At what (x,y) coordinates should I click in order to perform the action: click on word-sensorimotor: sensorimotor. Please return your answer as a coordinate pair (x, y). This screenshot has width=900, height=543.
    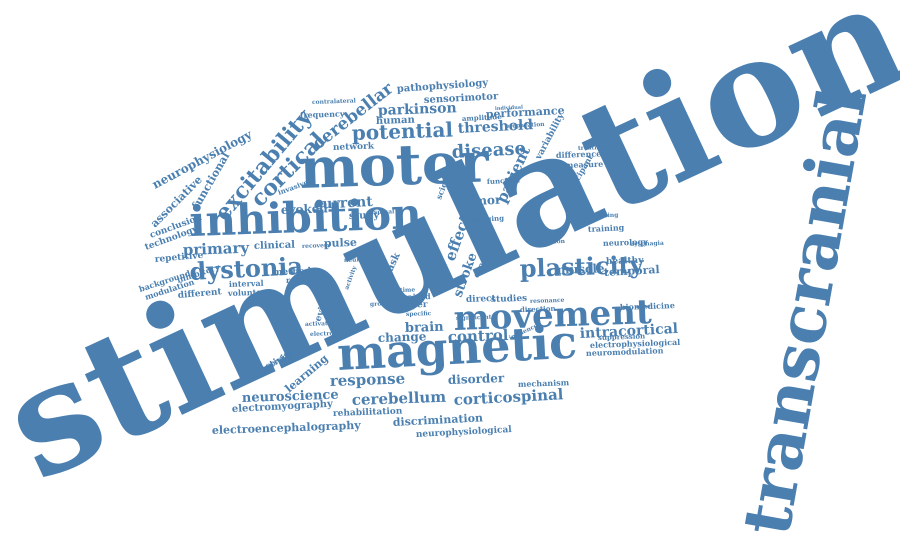
    Looking at the image, I should click on (462, 98).